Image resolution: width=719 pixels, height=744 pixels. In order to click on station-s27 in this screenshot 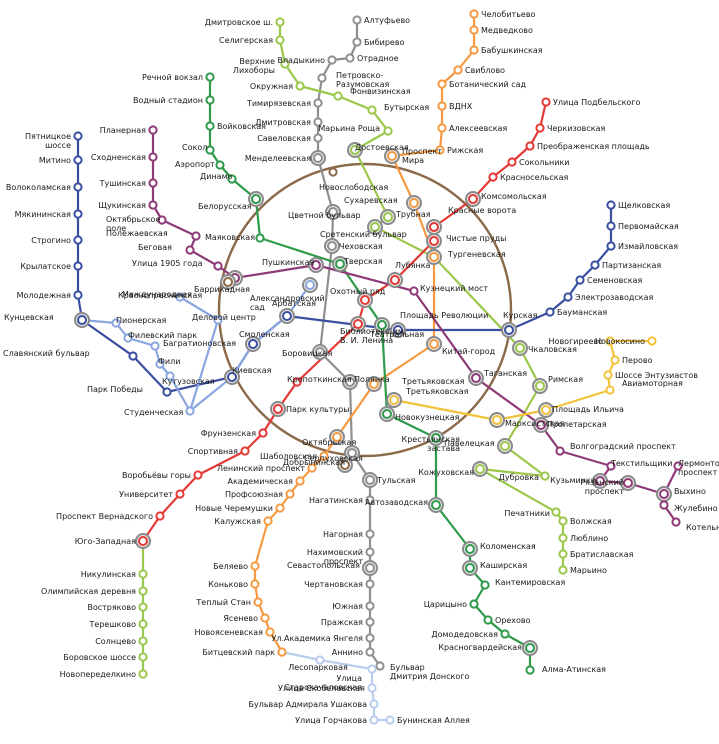, I will do `click(280, 40)`.